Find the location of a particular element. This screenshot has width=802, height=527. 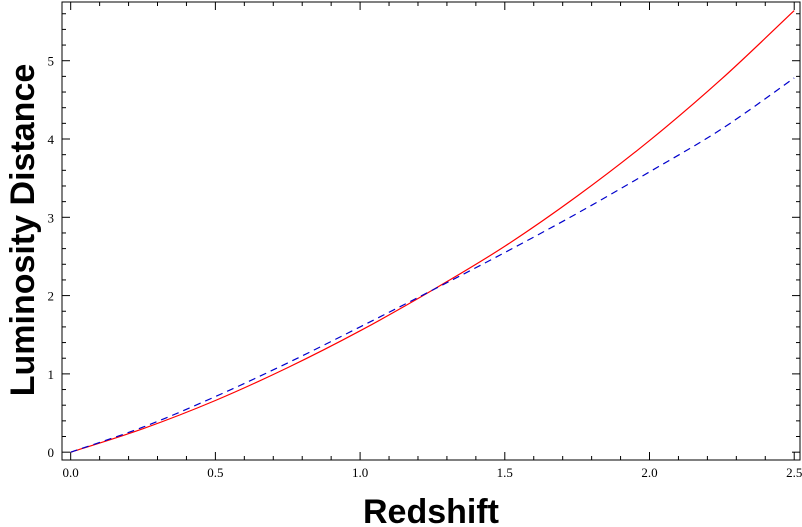

y-tick-label: 5 is located at coordinates (51, 61).